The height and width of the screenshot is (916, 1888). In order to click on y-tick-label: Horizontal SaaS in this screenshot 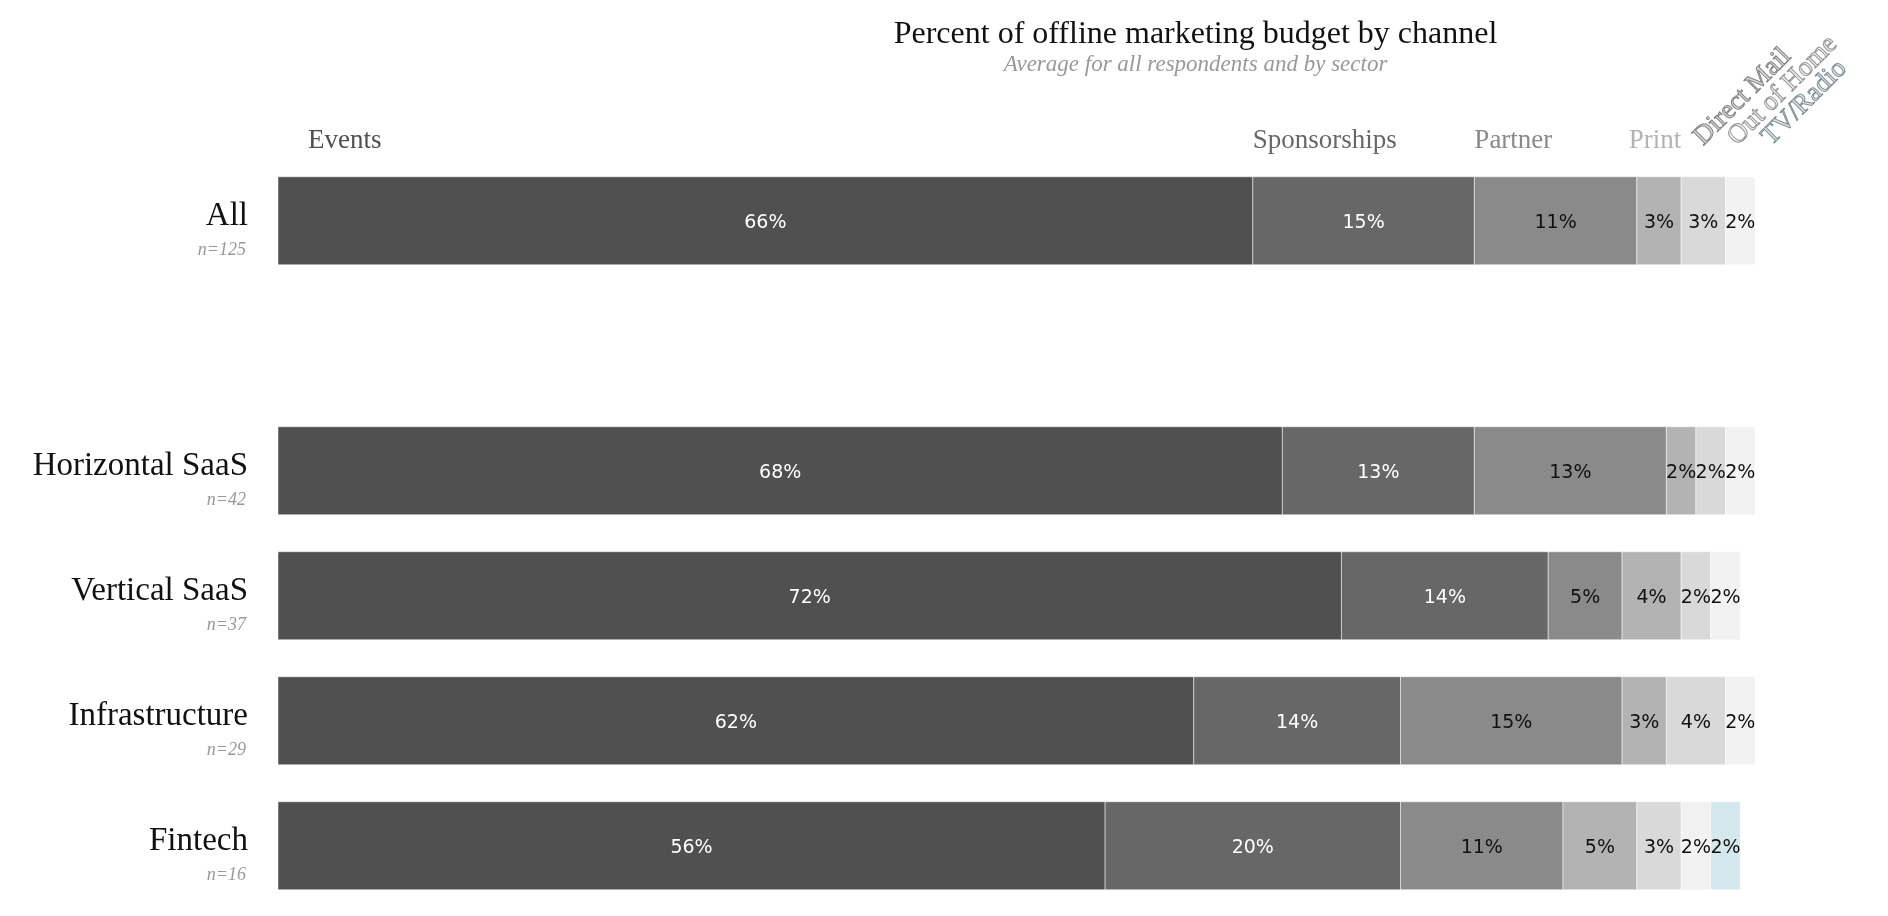, I will do `click(140, 463)`.